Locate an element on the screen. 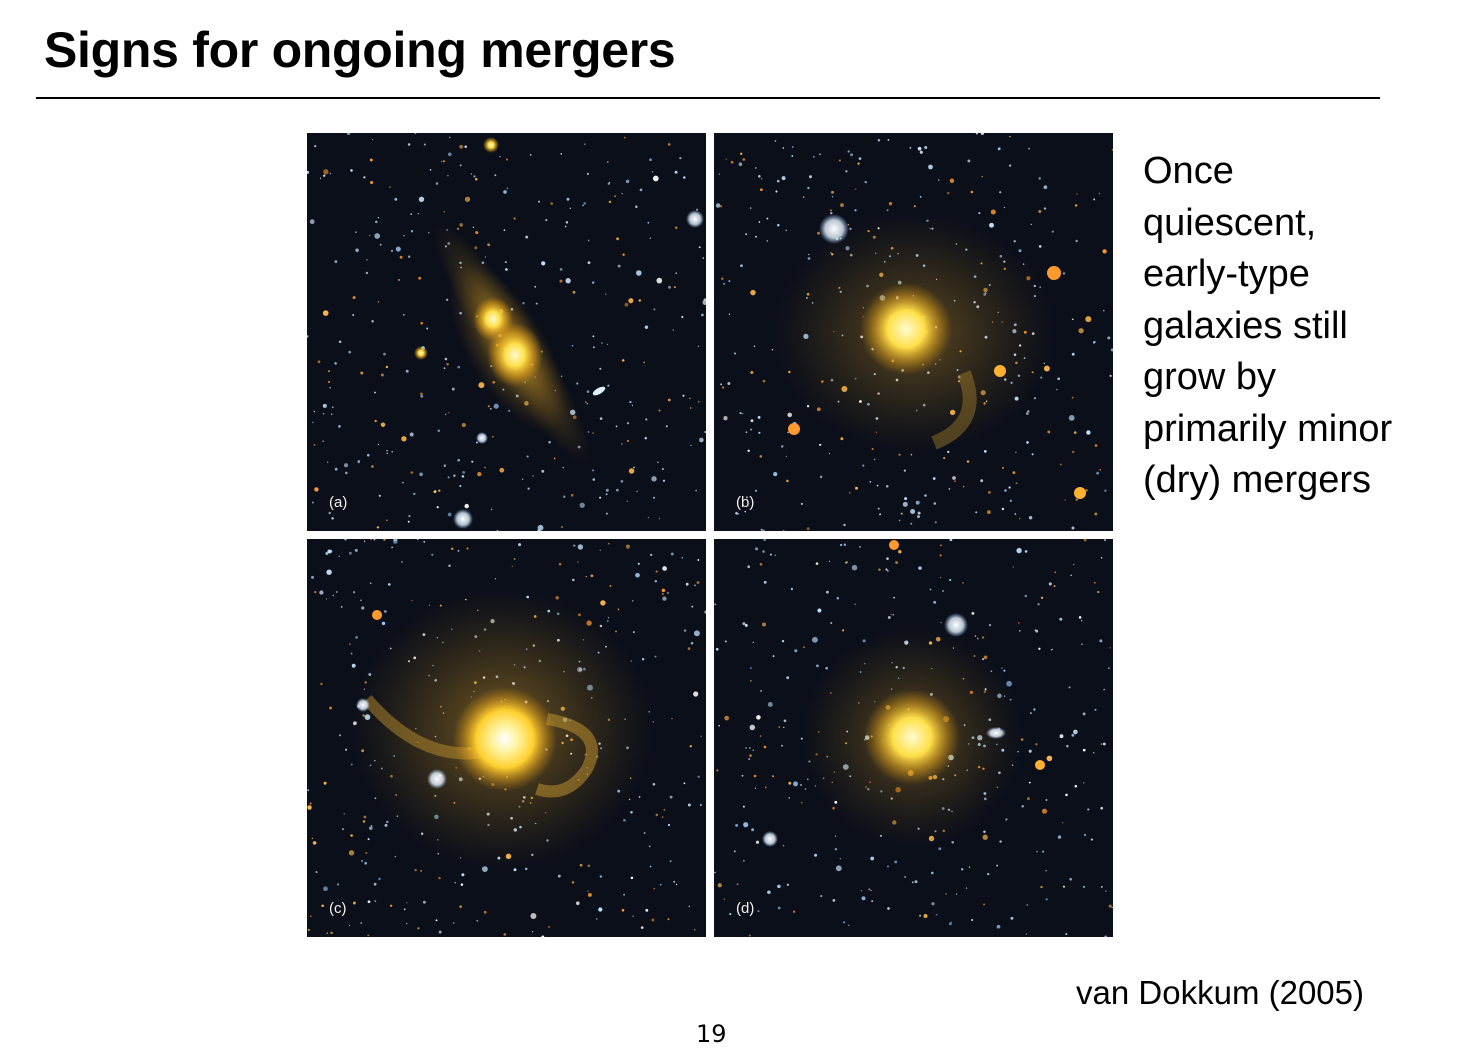 This screenshot has height=1062, width=1476. side-text-line: primarily minor is located at coordinates (1268, 428).